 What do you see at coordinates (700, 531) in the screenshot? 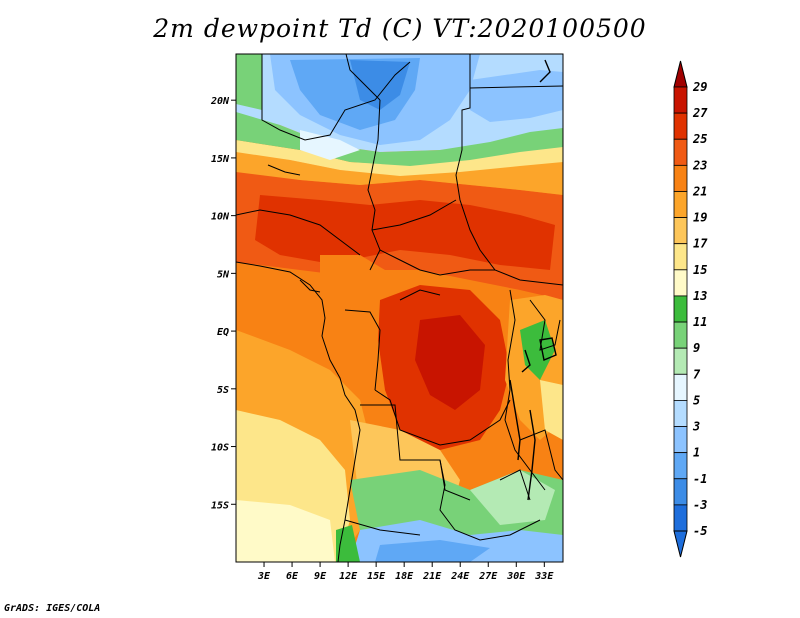
I see `colorbar-label: -5` at bounding box center [700, 531].